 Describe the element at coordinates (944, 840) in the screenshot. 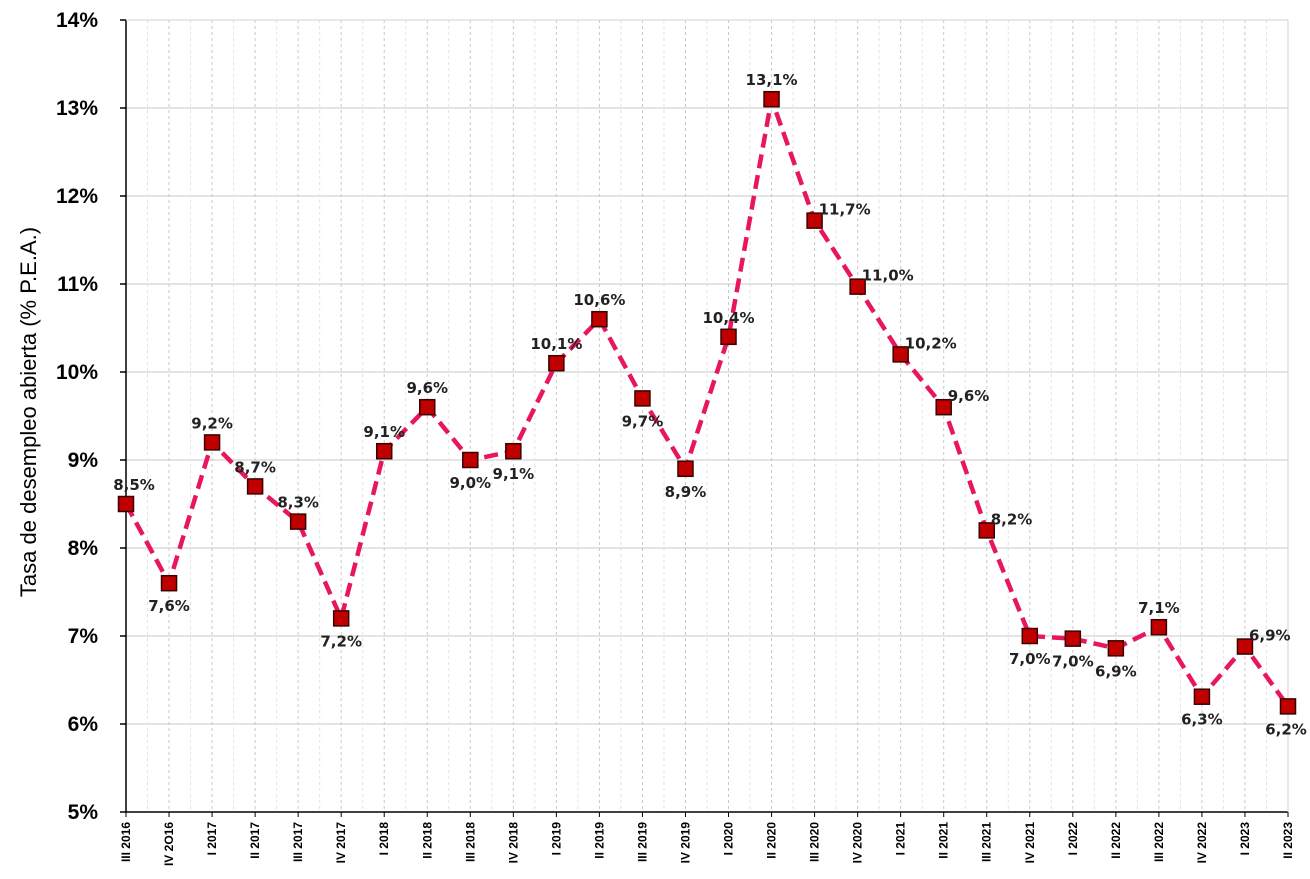

I see `x-tick-label: II 2021` at that location.